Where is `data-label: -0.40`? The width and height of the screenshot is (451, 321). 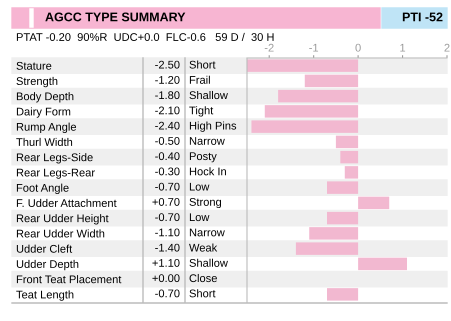 data-label: -0.40 is located at coordinates (167, 156).